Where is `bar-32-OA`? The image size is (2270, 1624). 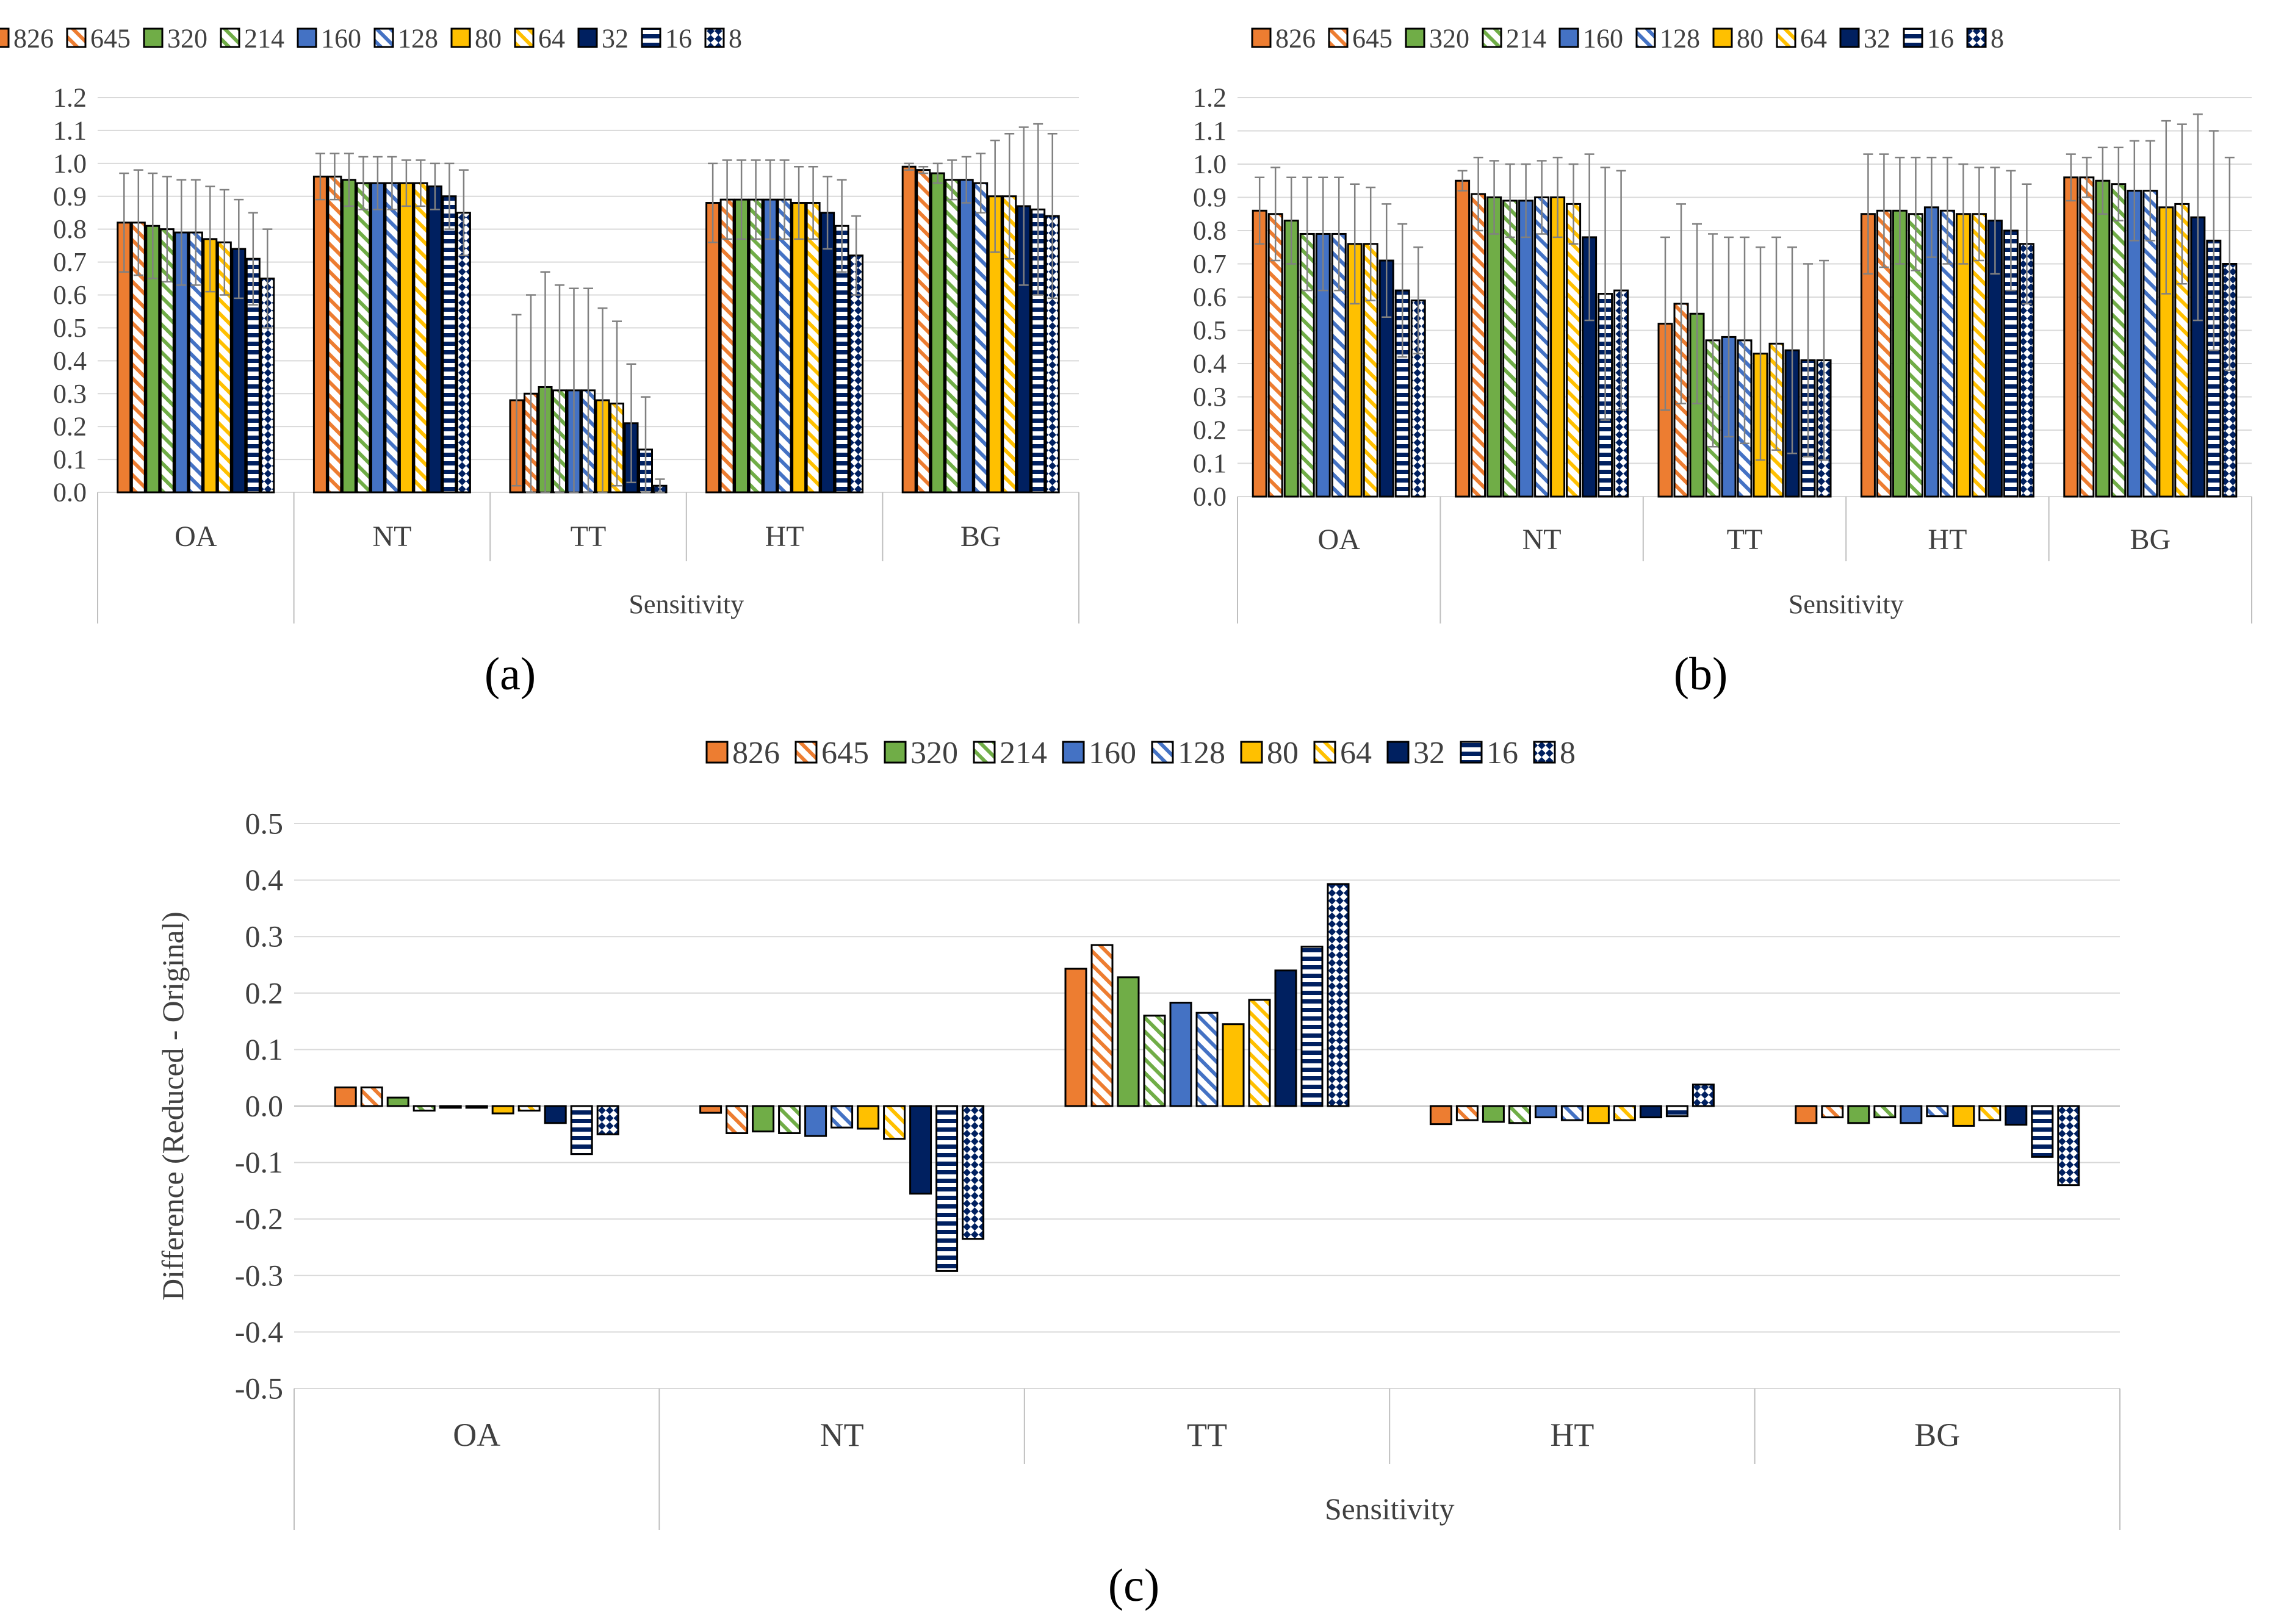 bar-32-OA is located at coordinates (555, 1114).